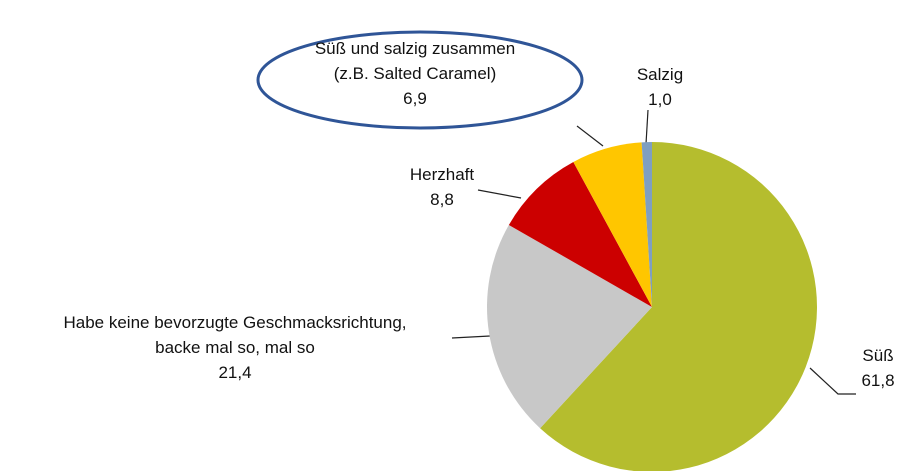  I want to click on slice-label: Herzhaft 8,8, so click(442, 187).